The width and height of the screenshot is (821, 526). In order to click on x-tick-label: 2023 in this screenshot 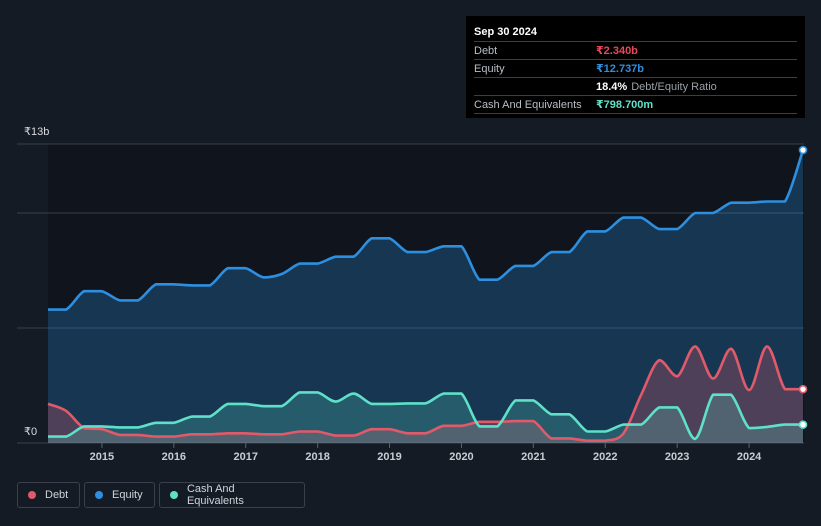, I will do `click(677, 457)`.